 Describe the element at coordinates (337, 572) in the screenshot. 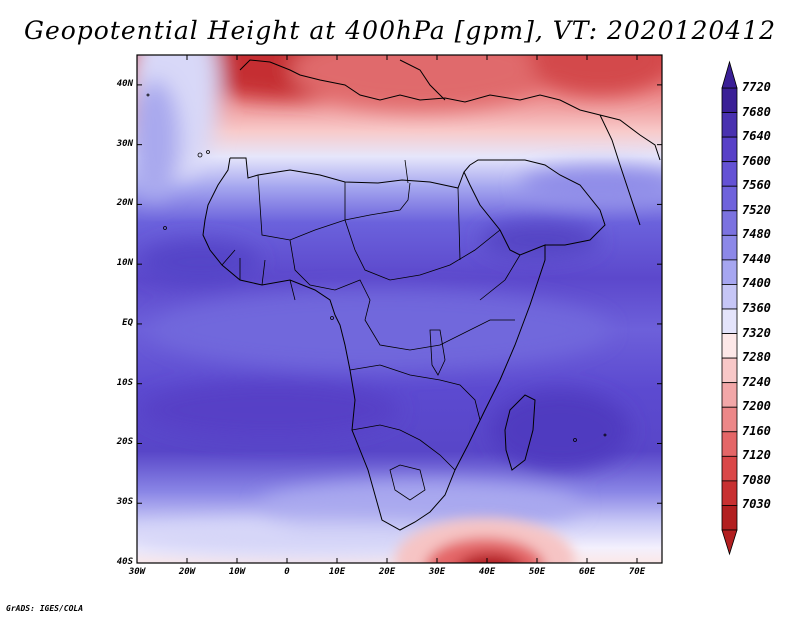

I see `lon-label: 10E` at that location.